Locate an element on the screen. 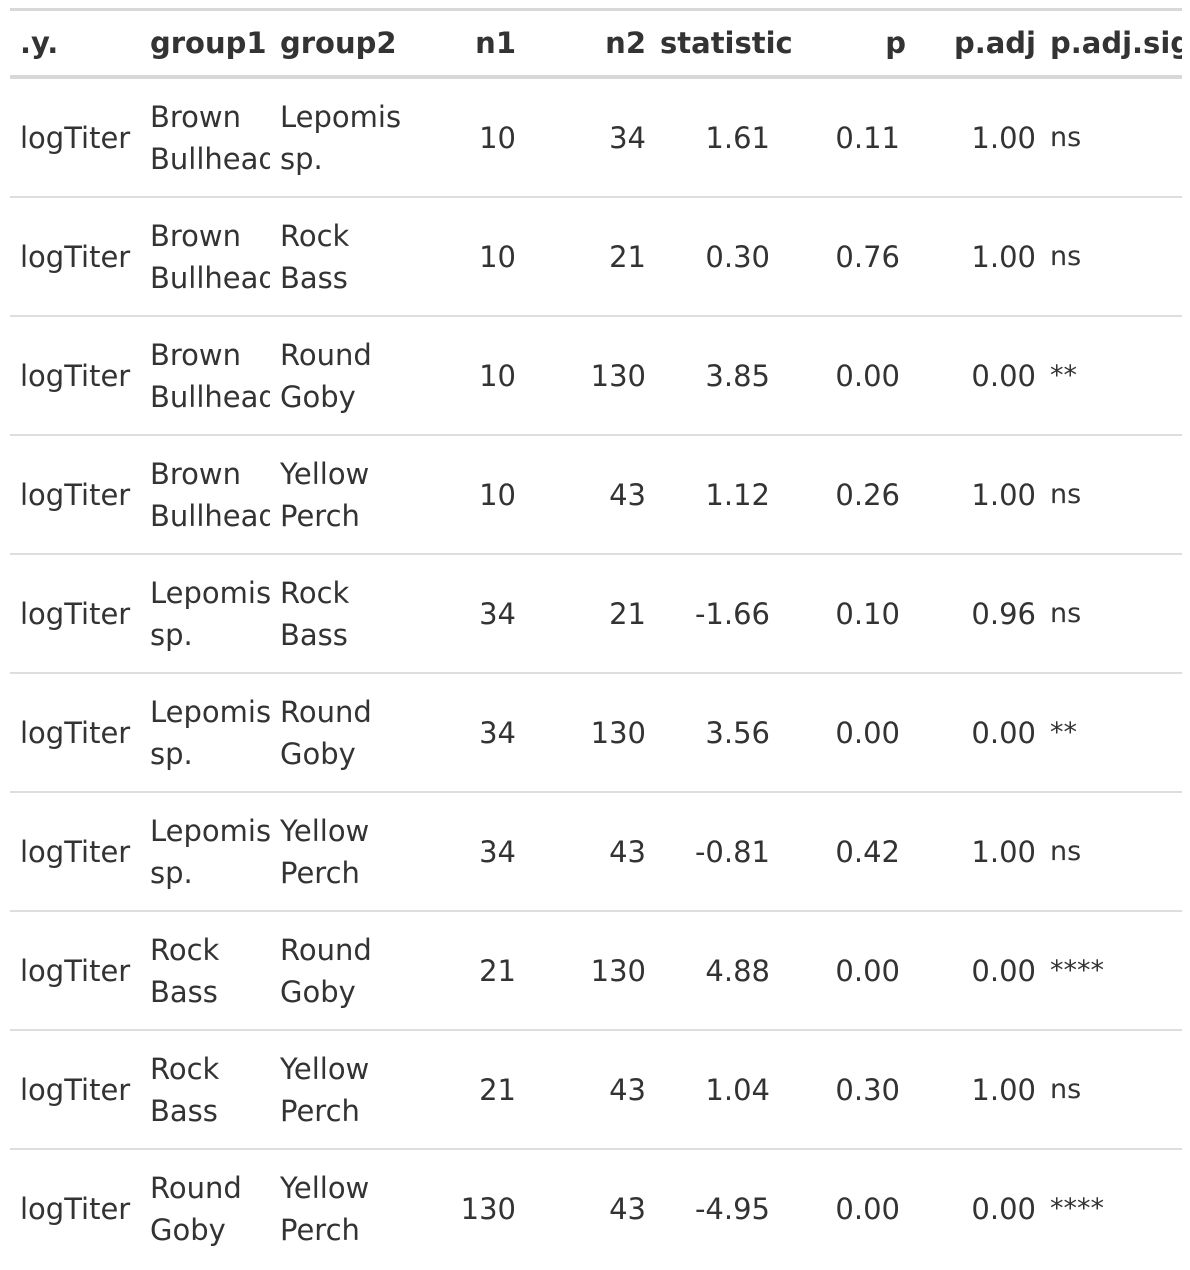 This screenshot has height=1270, width=1190. cell-p: 0.10 is located at coordinates (845, 613).